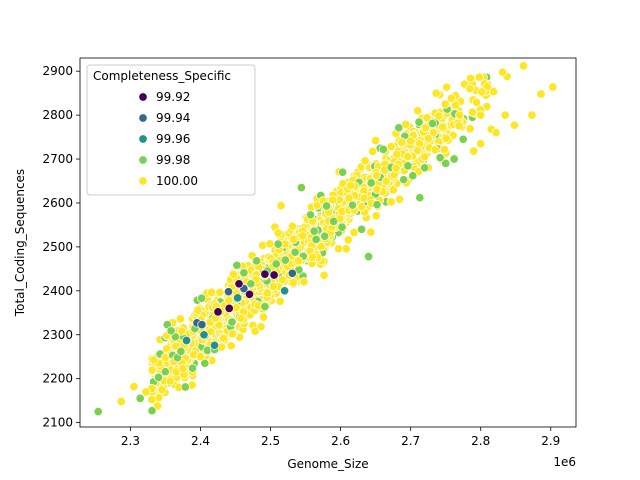 This screenshot has width=640, height=480. I want to click on x-tick-label: 2.6, so click(340, 441).